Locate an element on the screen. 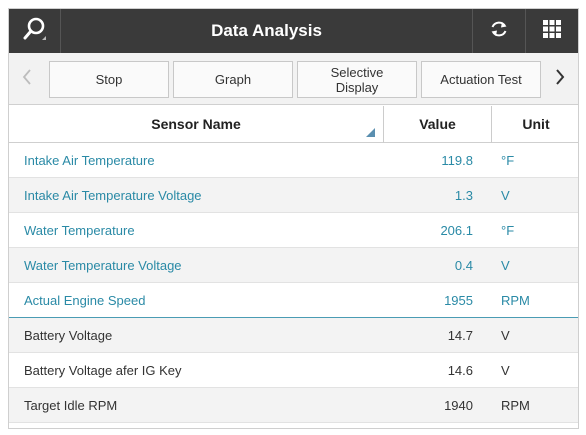 The image size is (586, 435). sensor-value: 1940 is located at coordinates (458, 405).